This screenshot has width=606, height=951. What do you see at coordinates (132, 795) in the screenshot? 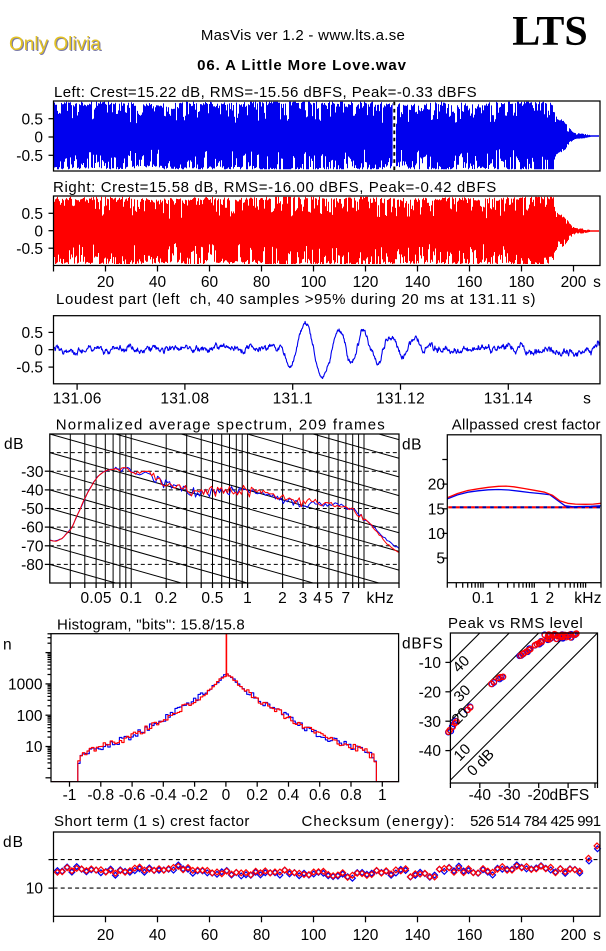
I see `svg-text: -0.6` at bounding box center [132, 795].